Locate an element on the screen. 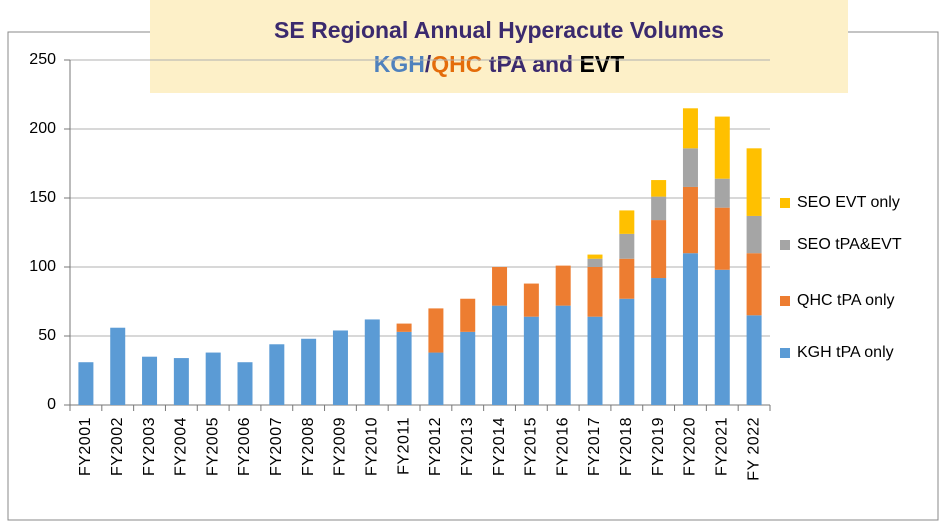 The image size is (945, 531). chart-subtitle: KGH/QHC tPA and EVT is located at coordinates (499, 64).